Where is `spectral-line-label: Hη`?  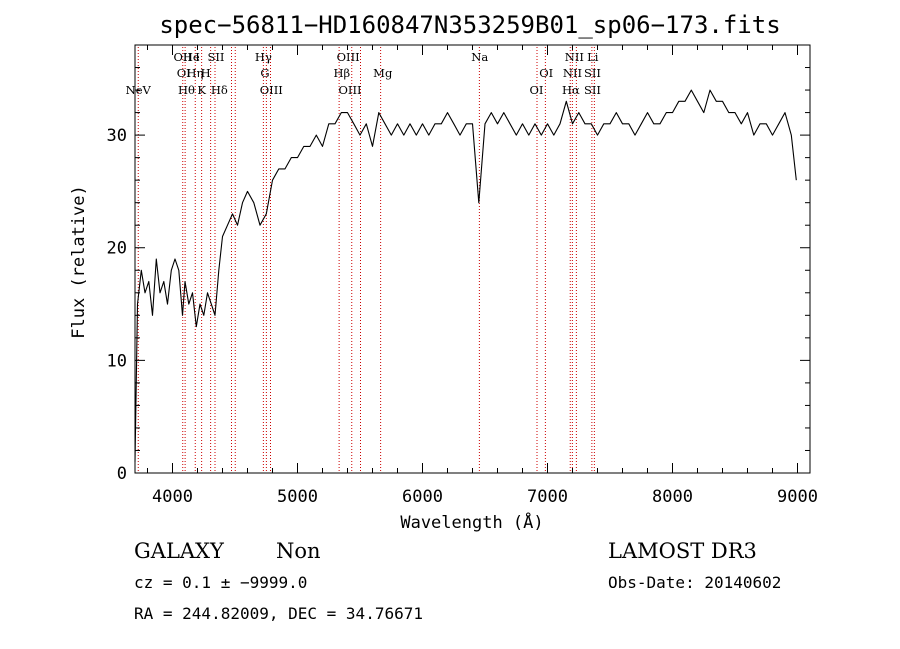 spectral-line-label: Hη is located at coordinates (195, 73).